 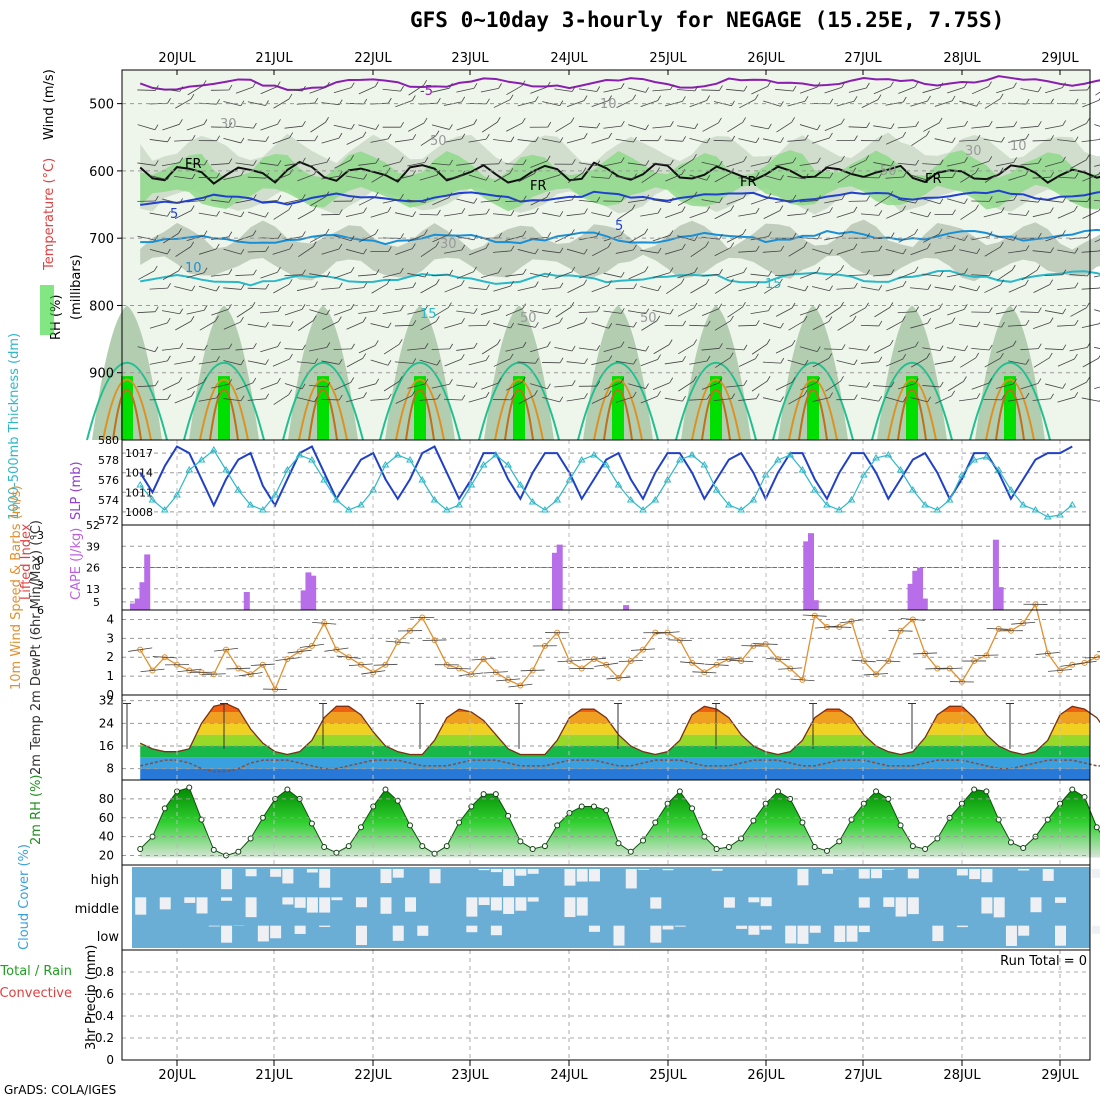 I want to click on wind-tick-label: 2, so click(x=110, y=657).